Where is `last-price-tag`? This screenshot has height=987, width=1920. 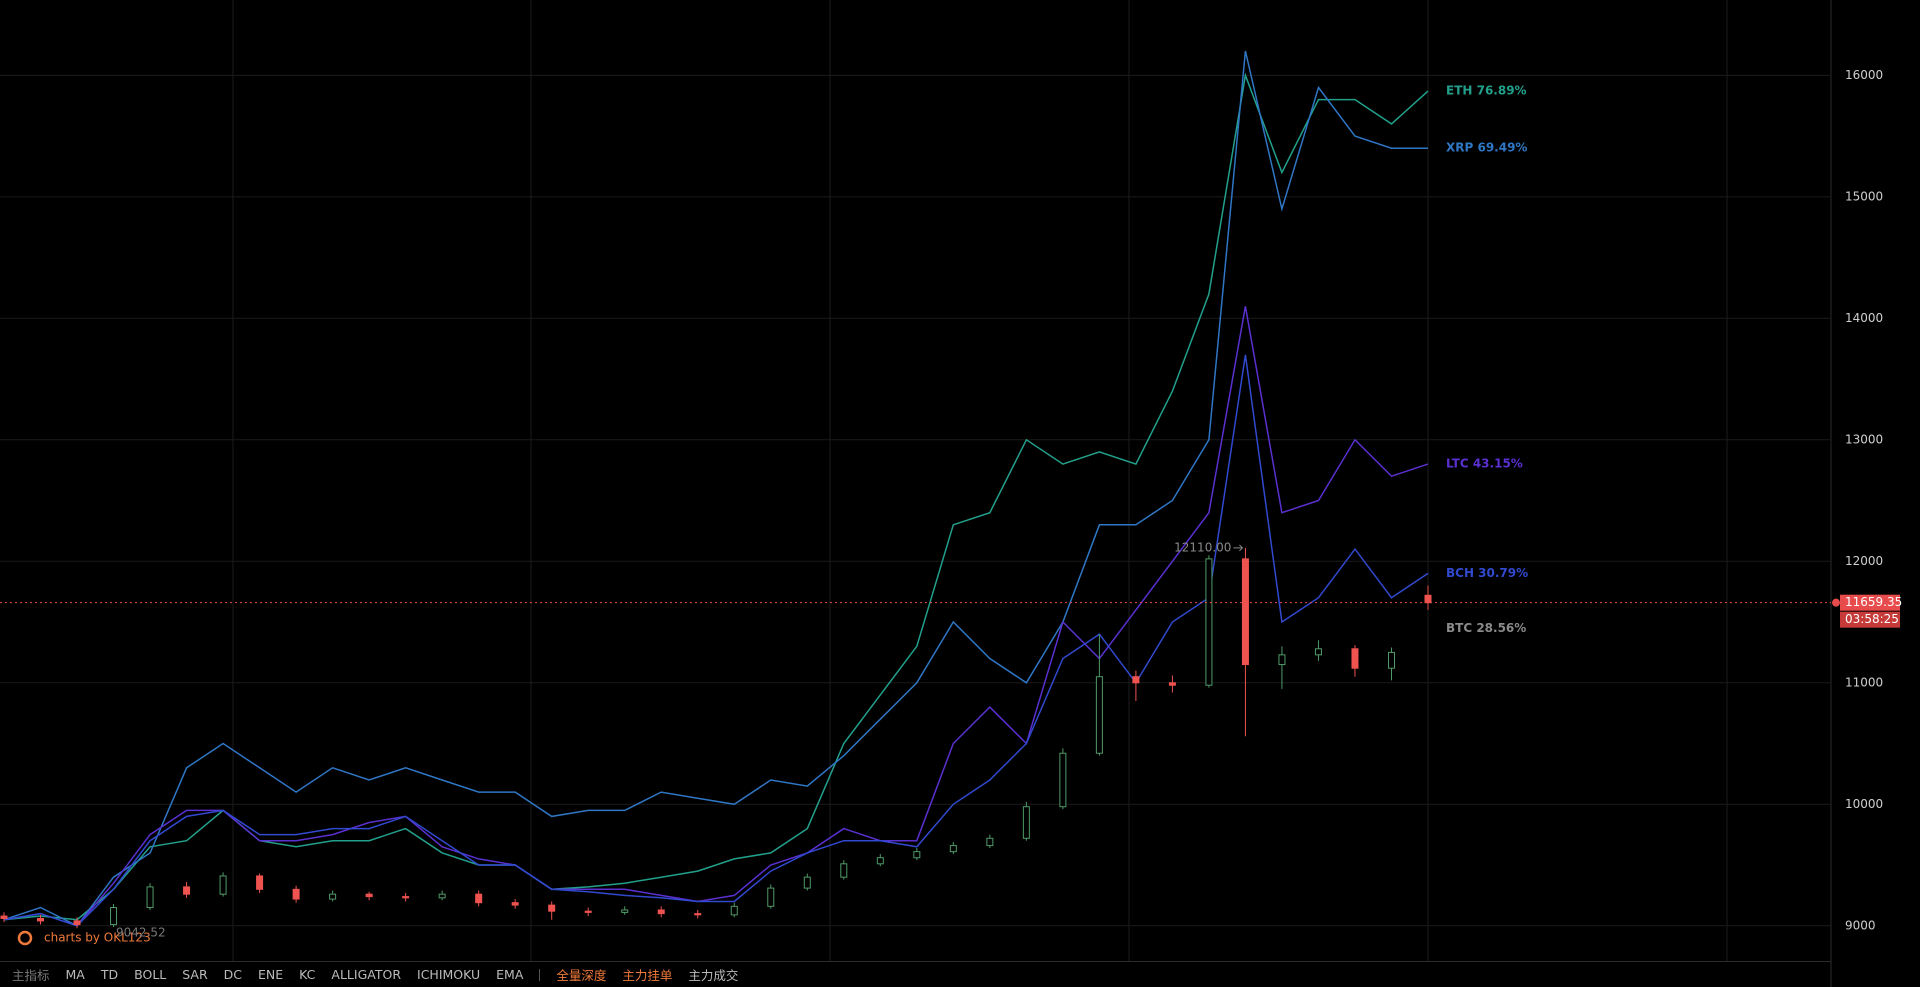
last-price-tag is located at coordinates (1870, 602).